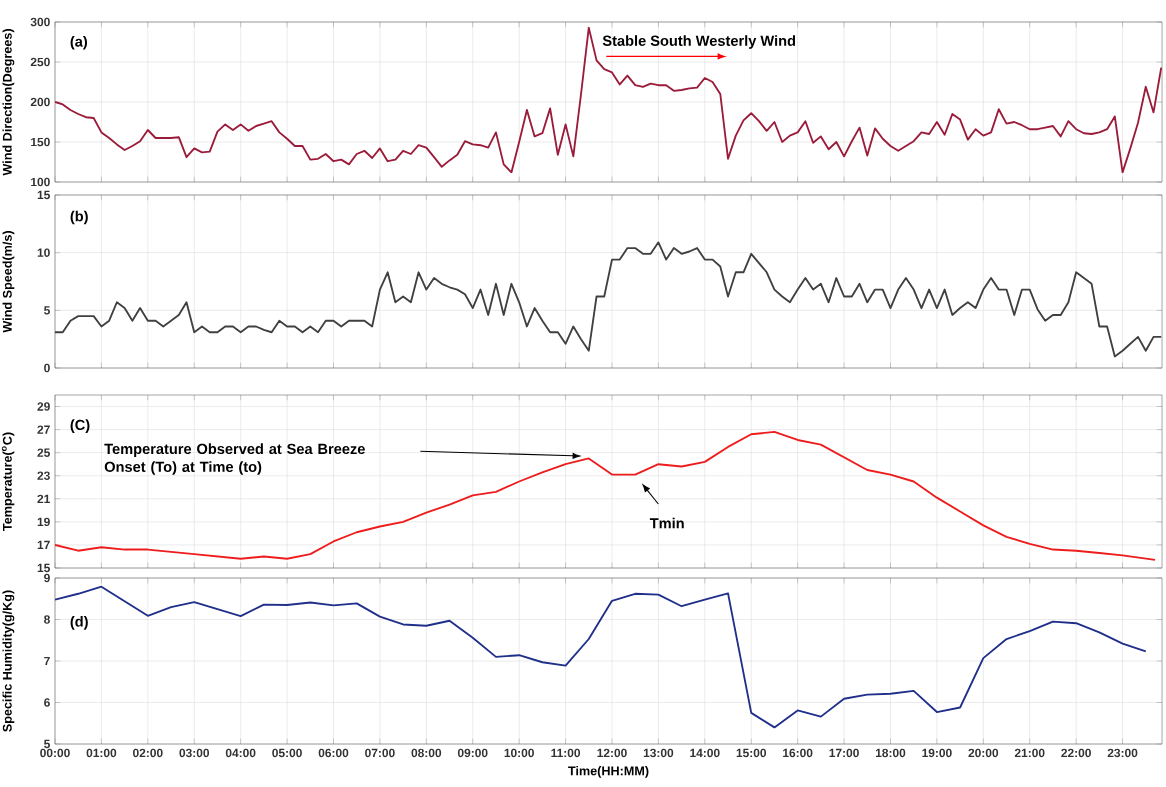 The width and height of the screenshot is (1166, 787). I want to click on annotation: (a), so click(79, 43).